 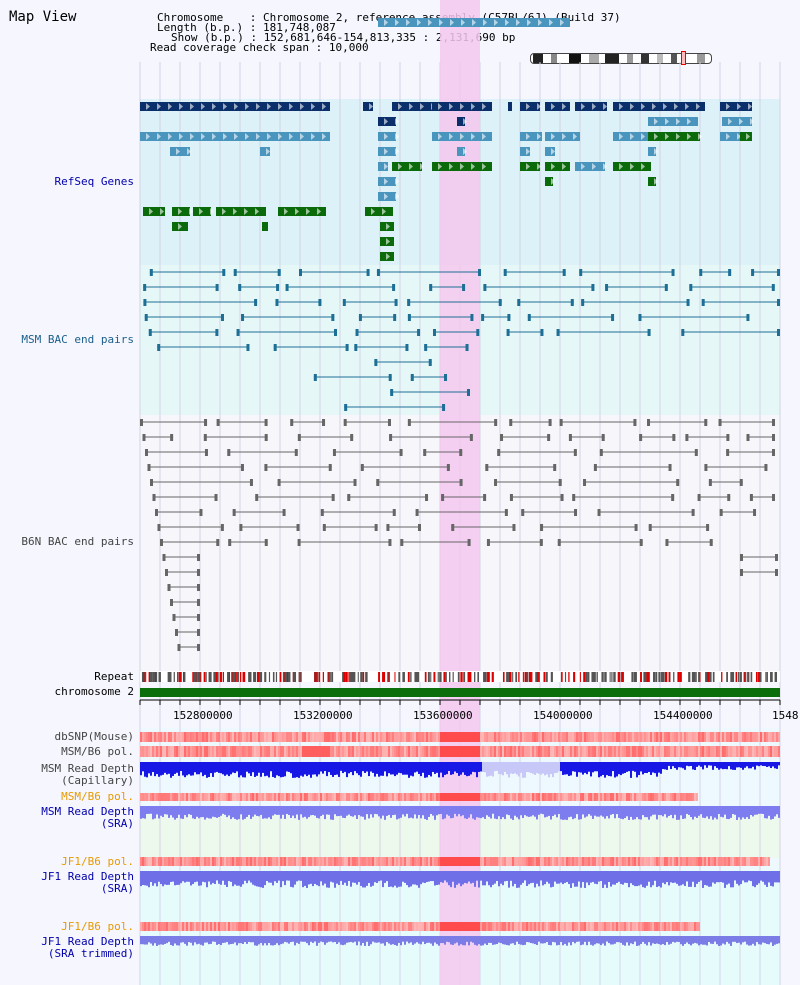 What do you see at coordinates (77, 339) in the screenshot?
I see `track-label-msm-bac: MSM BAC end pairs` at bounding box center [77, 339].